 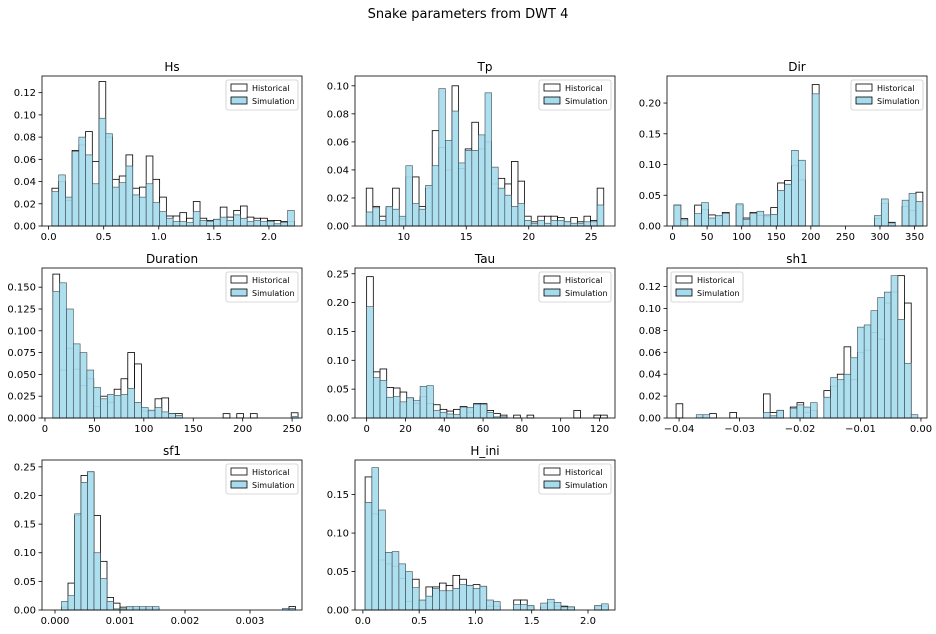 What do you see at coordinates (338, 170) in the screenshot?
I see `y-tick-label: 0.04` at bounding box center [338, 170].